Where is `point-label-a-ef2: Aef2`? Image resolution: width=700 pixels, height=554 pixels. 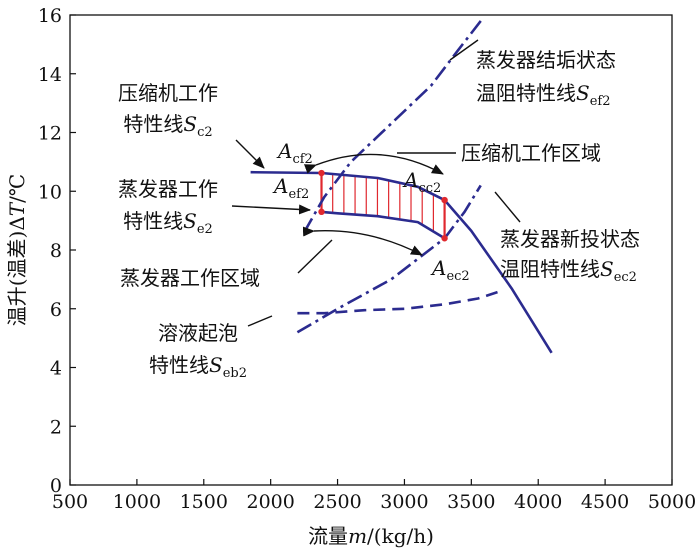 point-label-a-ef2: Aef2 is located at coordinates (290, 188).